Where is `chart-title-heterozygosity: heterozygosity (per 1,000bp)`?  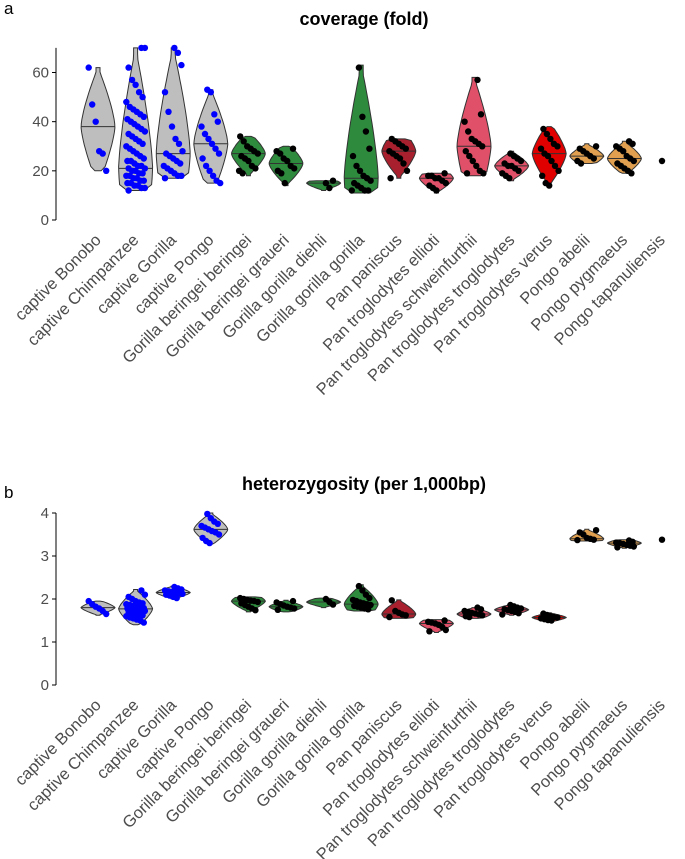
chart-title-heterozygosity: heterozygosity (per 1,000bp) is located at coordinates (364, 484).